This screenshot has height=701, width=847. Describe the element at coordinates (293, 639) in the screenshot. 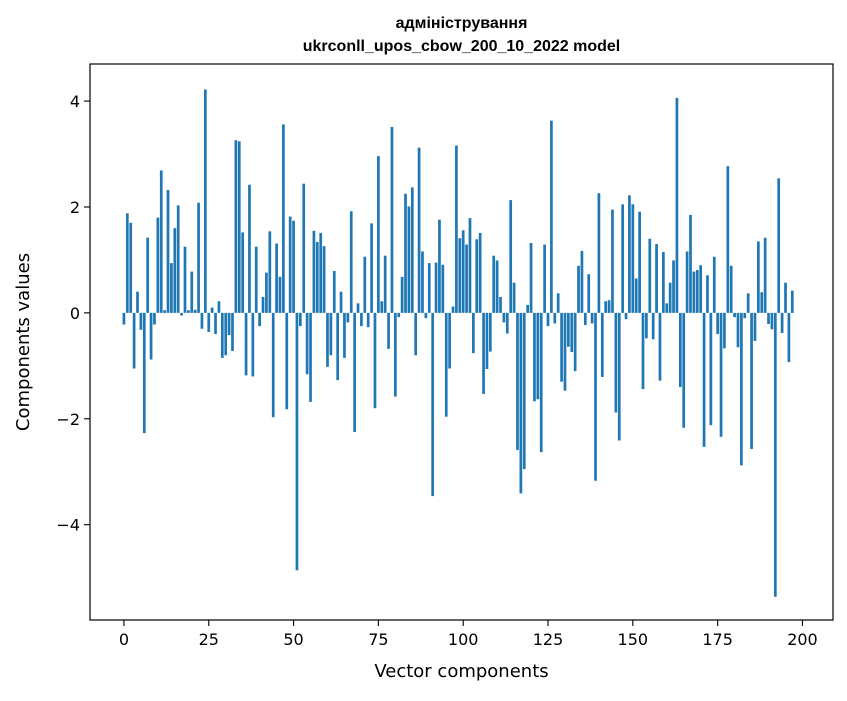

I see `x-tick-label: 50` at that location.